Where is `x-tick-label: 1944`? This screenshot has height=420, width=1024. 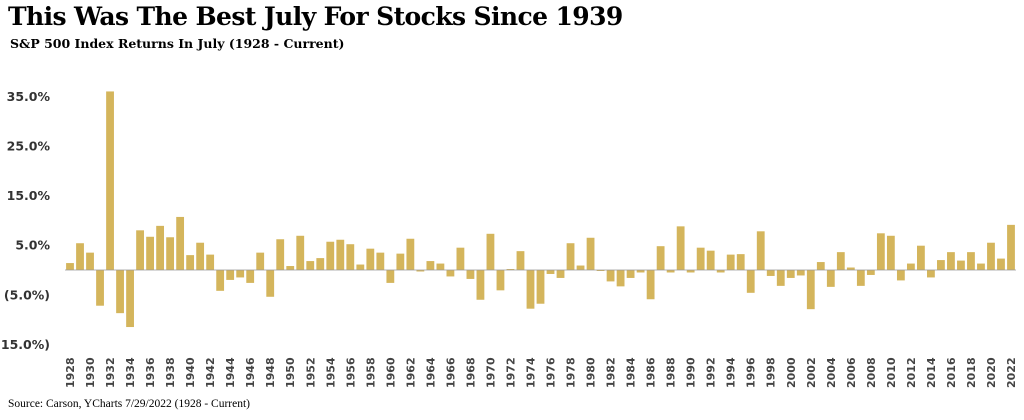 x-tick-label: 1944 is located at coordinates (230, 372).